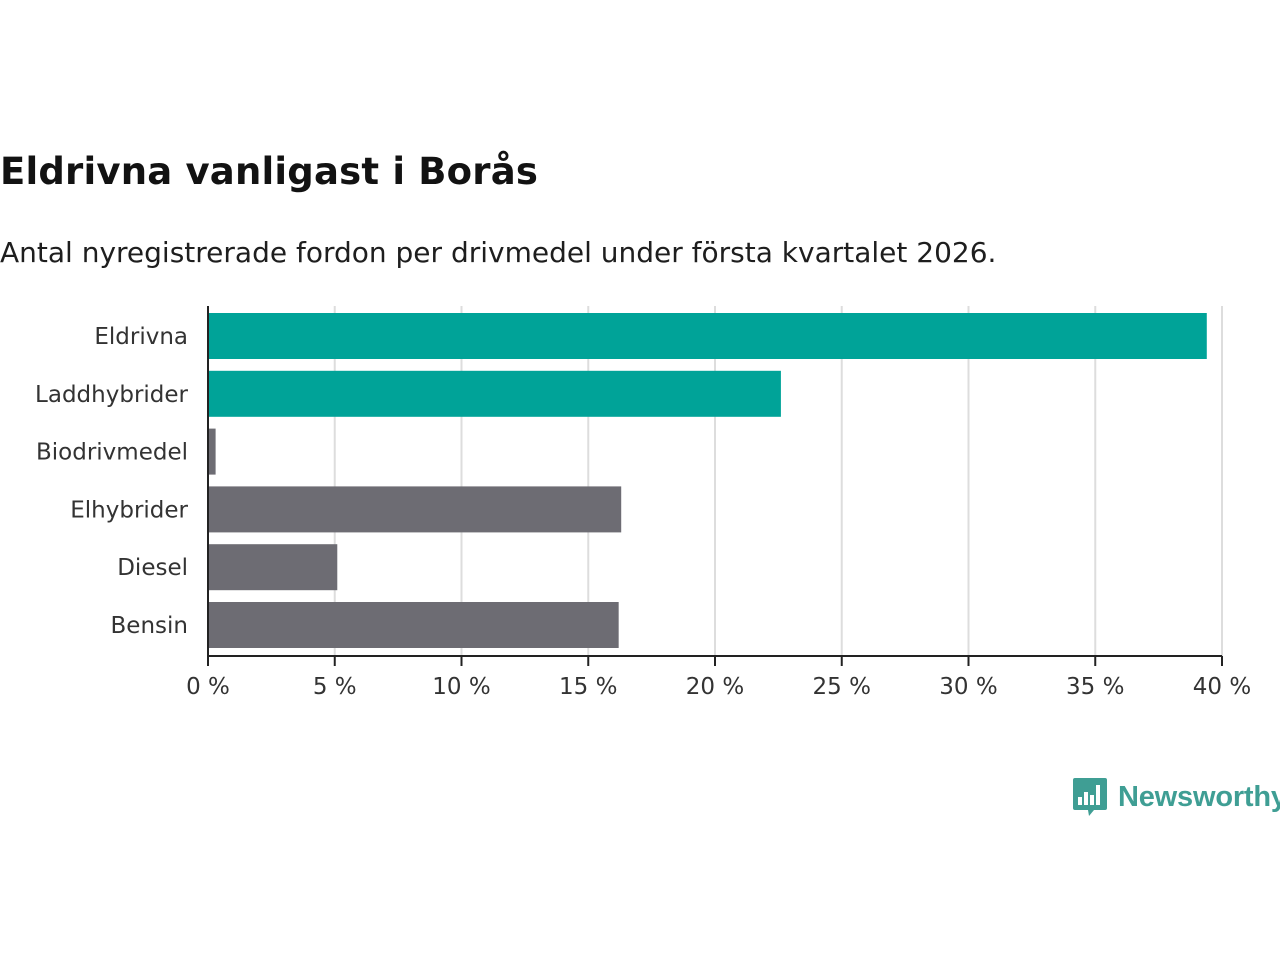 The height and width of the screenshot is (960, 1280). I want to click on tick-label-5: 5 %, so click(335, 687).